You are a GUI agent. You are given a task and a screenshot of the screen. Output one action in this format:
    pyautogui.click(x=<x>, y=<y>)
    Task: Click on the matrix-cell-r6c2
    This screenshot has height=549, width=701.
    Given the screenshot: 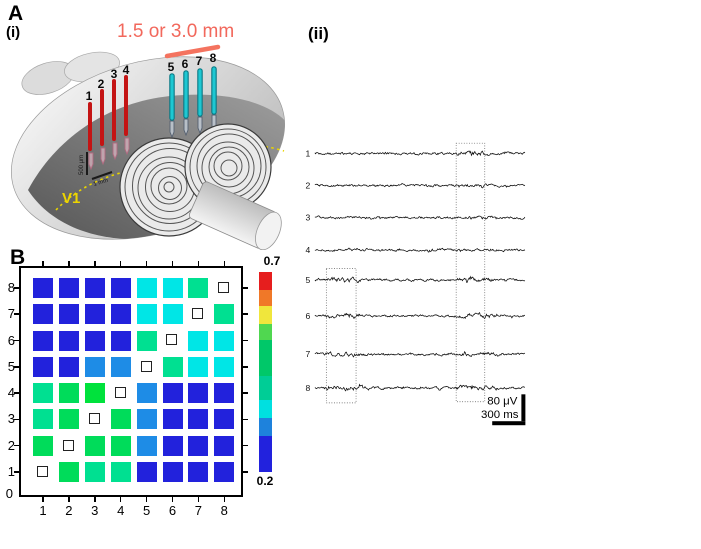 What is the action you would take?
    pyautogui.click(x=68, y=340)
    